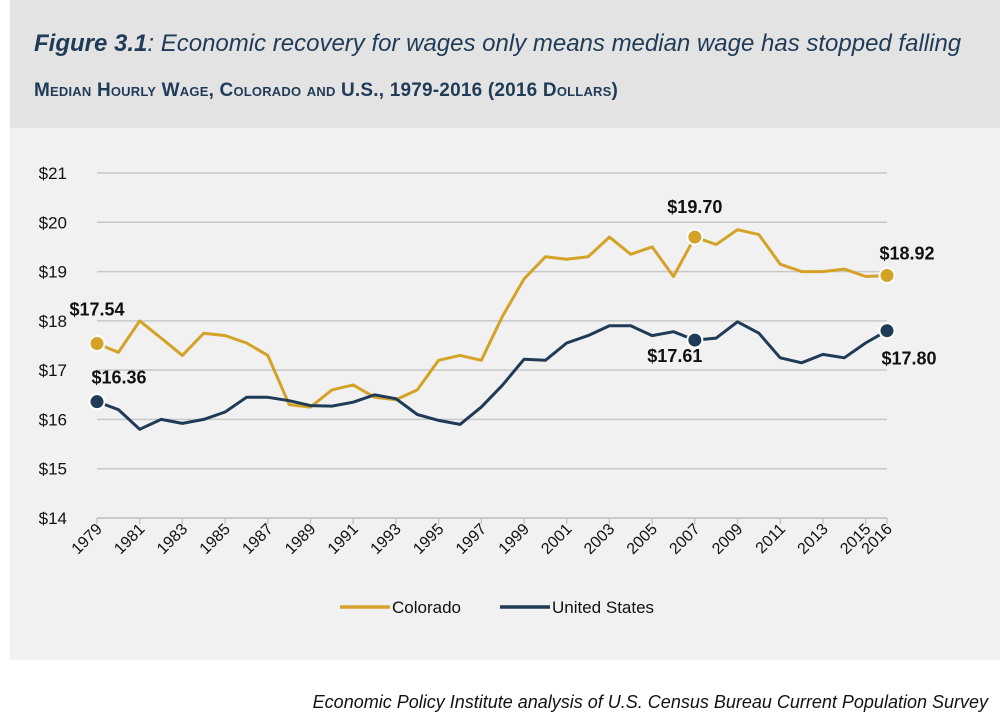 This screenshot has width=1000, height=726. Describe the element at coordinates (118, 378) in the screenshot. I see `data-label: $16.36` at that location.